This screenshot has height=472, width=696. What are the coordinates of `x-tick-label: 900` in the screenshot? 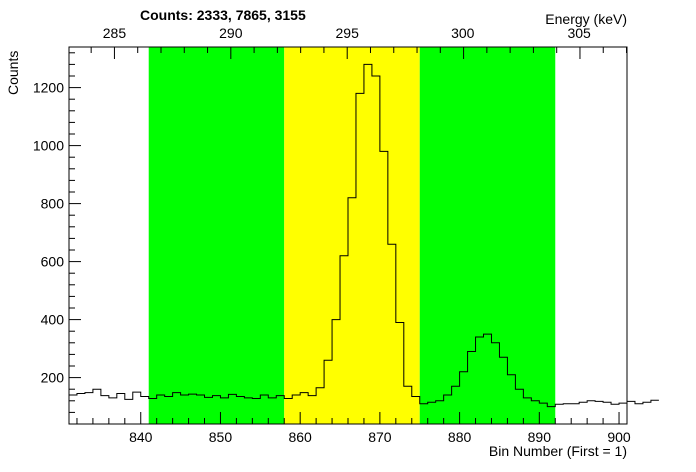 It's located at (619, 437).